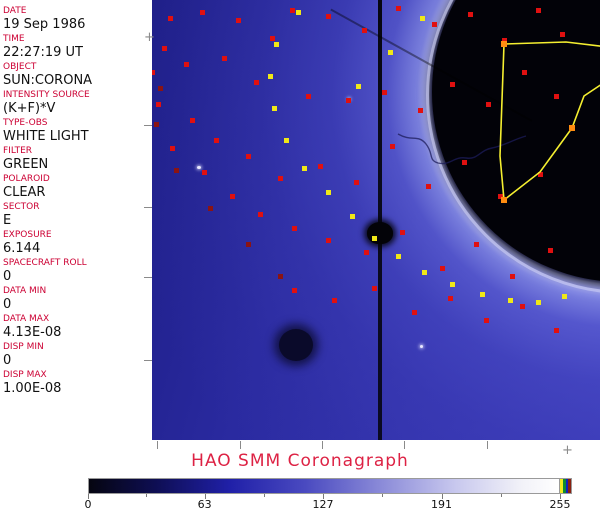 Image resolution: width=600 pixels, height=512 pixels. What do you see at coordinates (22, 248) in the screenshot?
I see `metadata-value: 6.144` at bounding box center [22, 248].